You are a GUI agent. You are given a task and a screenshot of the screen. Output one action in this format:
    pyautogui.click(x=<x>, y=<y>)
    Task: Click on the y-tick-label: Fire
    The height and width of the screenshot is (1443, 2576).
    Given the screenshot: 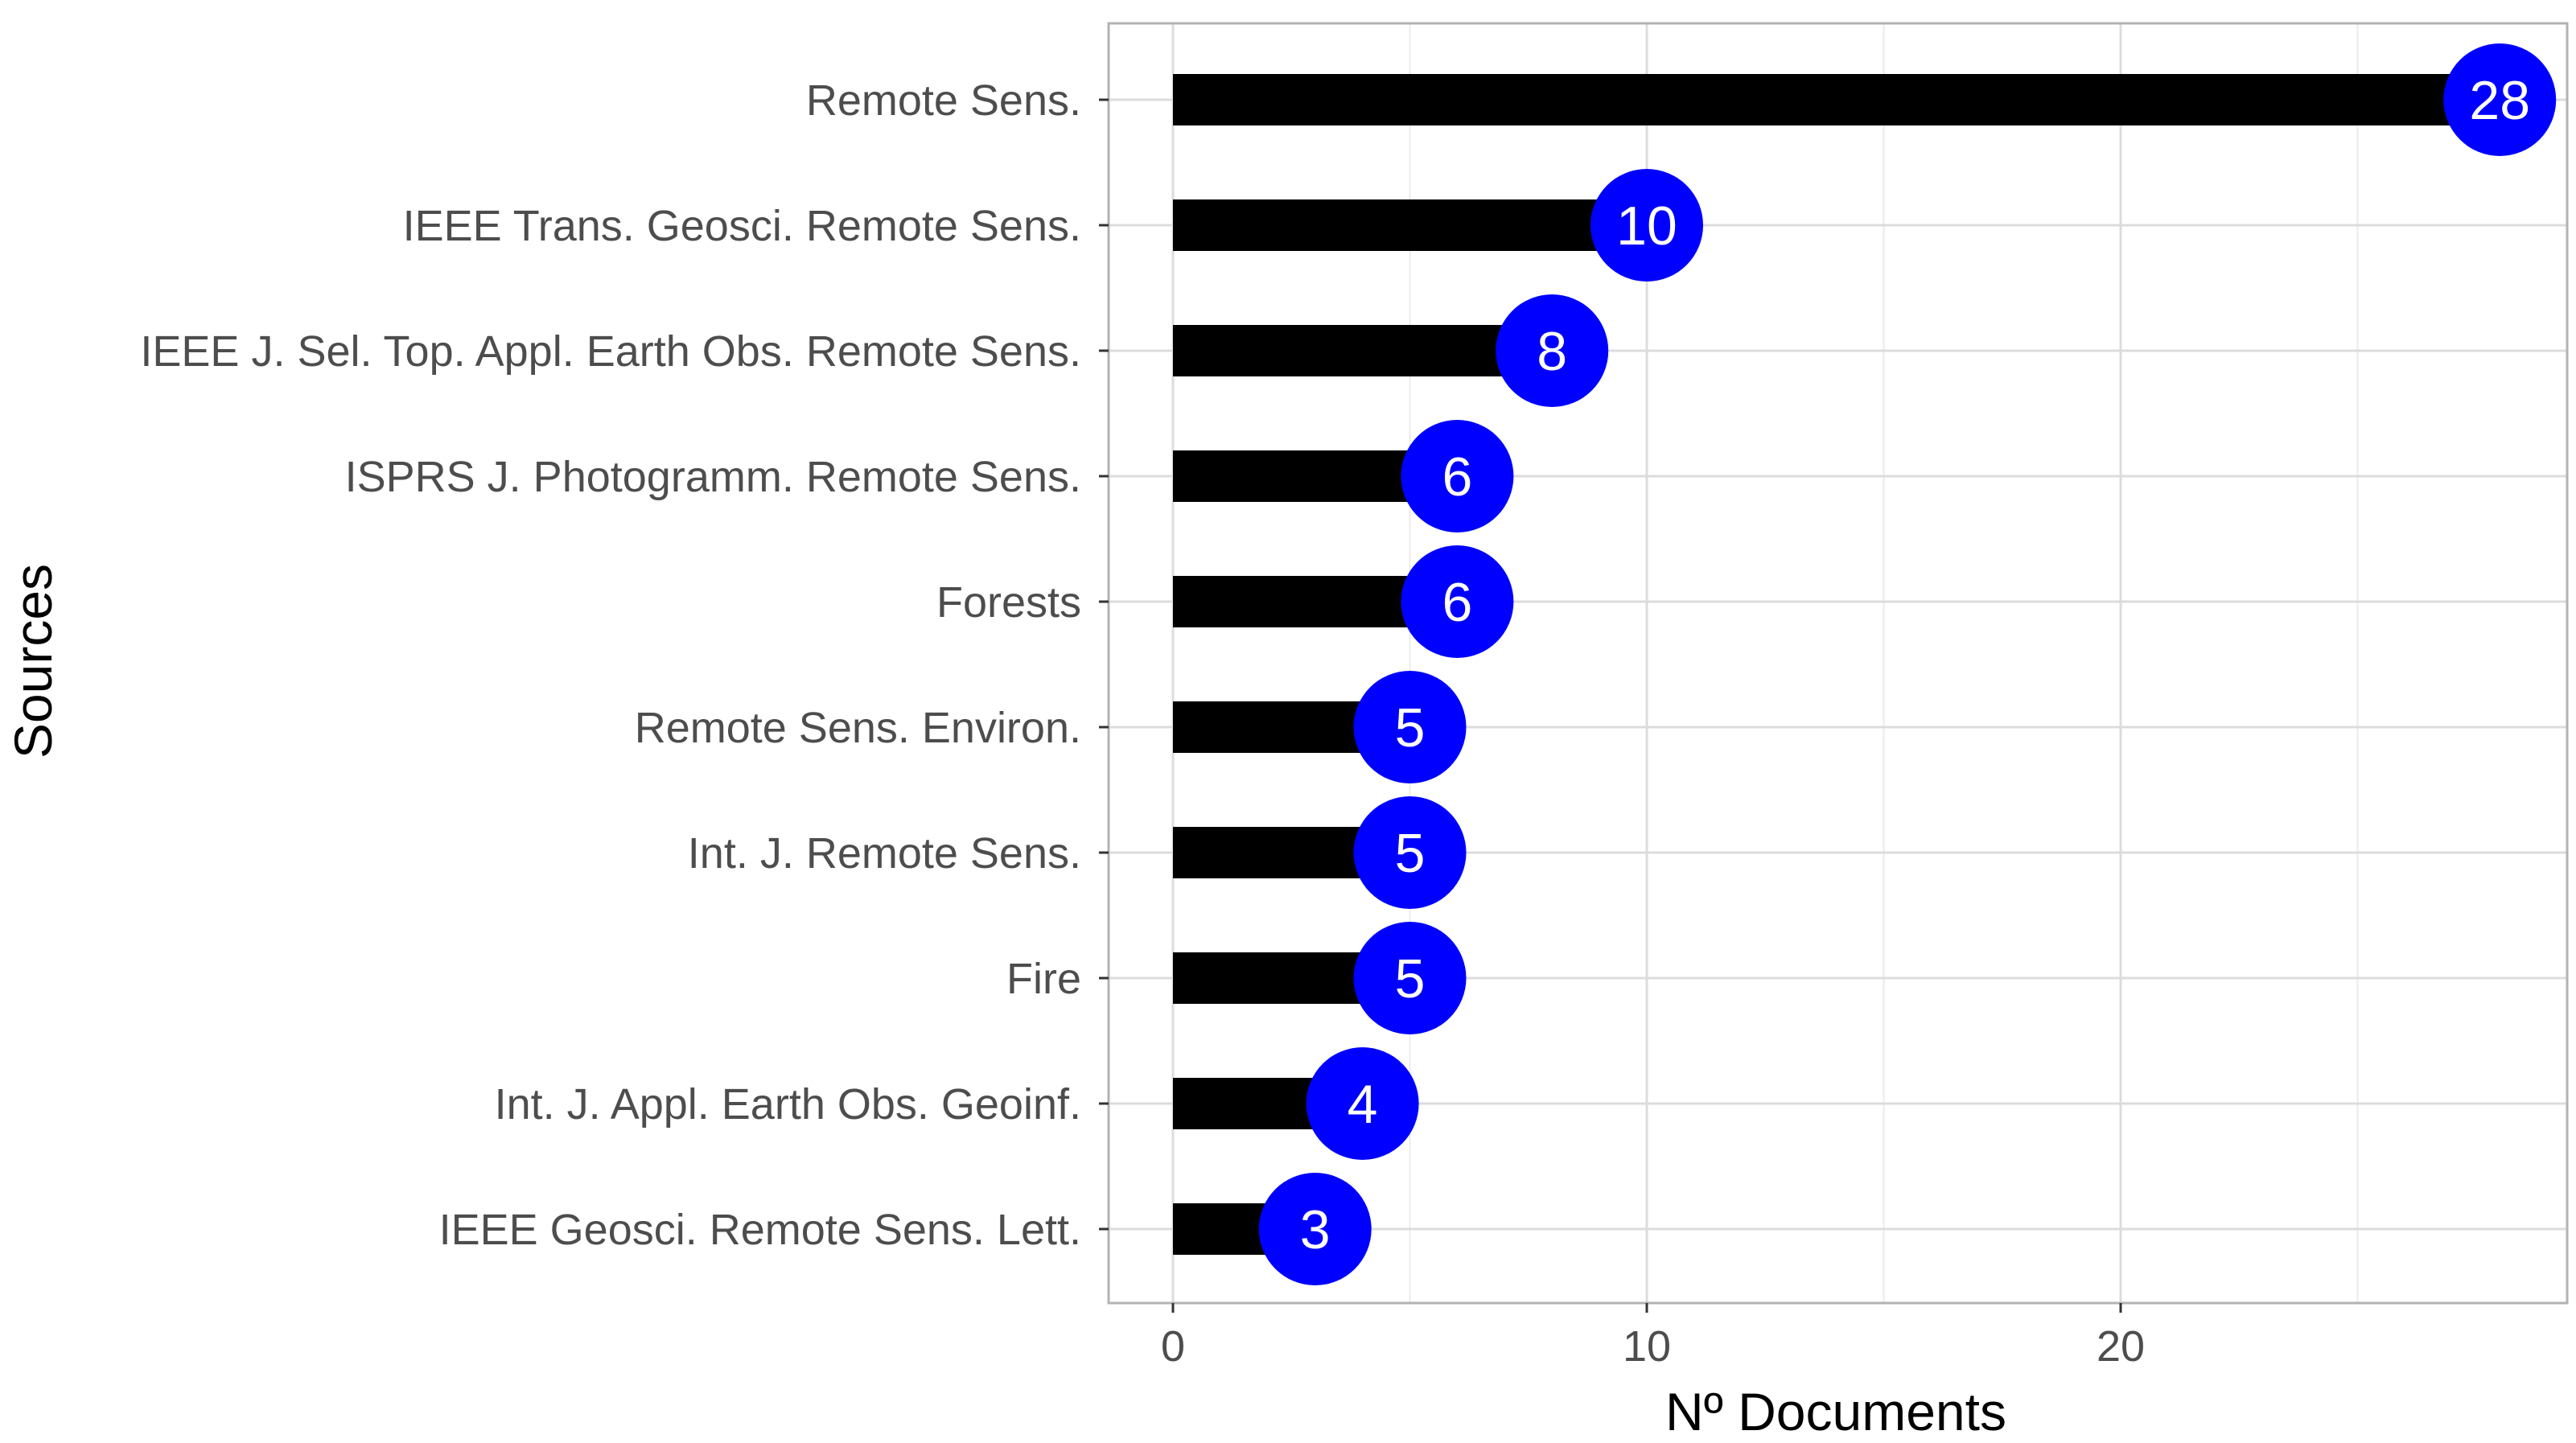 What is the action you would take?
    pyautogui.click(x=1043, y=979)
    